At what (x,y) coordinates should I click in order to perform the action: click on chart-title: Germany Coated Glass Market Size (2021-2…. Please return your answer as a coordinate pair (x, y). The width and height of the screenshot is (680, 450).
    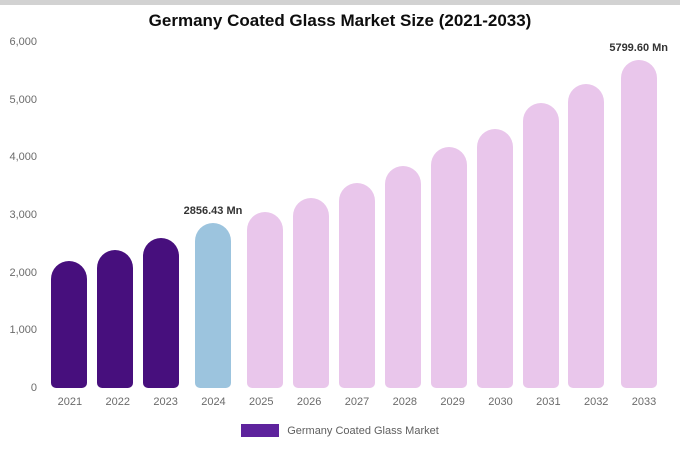
    Looking at the image, I should click on (340, 20).